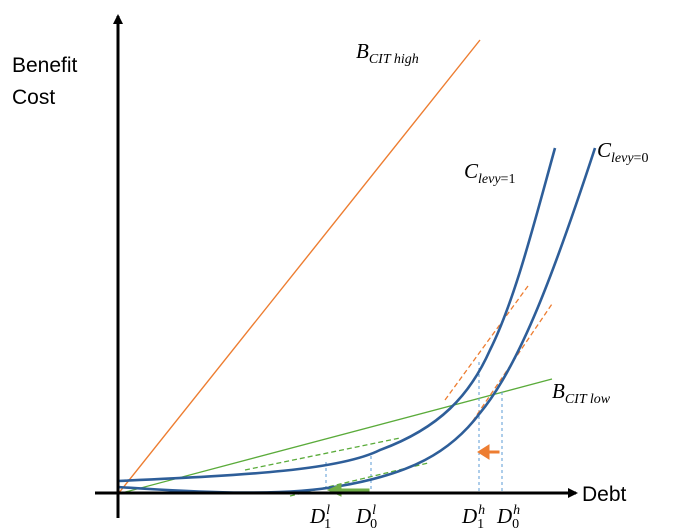  Describe the element at coordinates (480, 523) in the screenshot. I see `tick-label-d1-high-sub: 1` at that location.